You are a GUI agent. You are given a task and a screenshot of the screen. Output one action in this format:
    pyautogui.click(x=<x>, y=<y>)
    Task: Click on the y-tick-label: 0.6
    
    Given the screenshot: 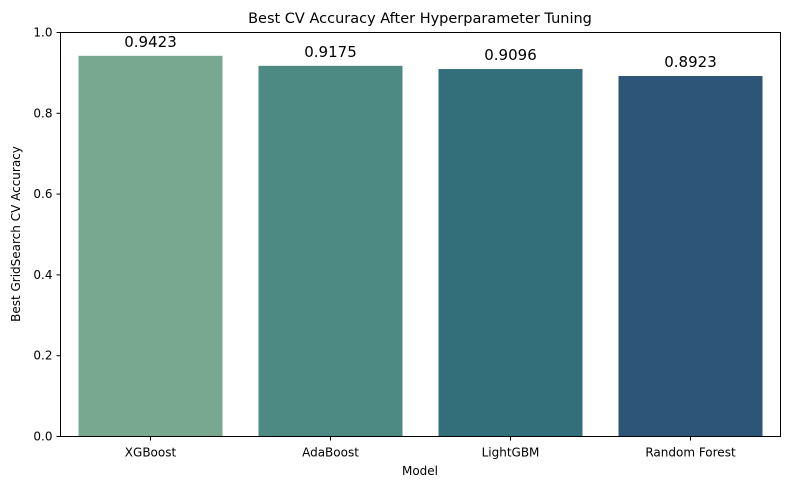 What is the action you would take?
    pyautogui.click(x=42, y=194)
    